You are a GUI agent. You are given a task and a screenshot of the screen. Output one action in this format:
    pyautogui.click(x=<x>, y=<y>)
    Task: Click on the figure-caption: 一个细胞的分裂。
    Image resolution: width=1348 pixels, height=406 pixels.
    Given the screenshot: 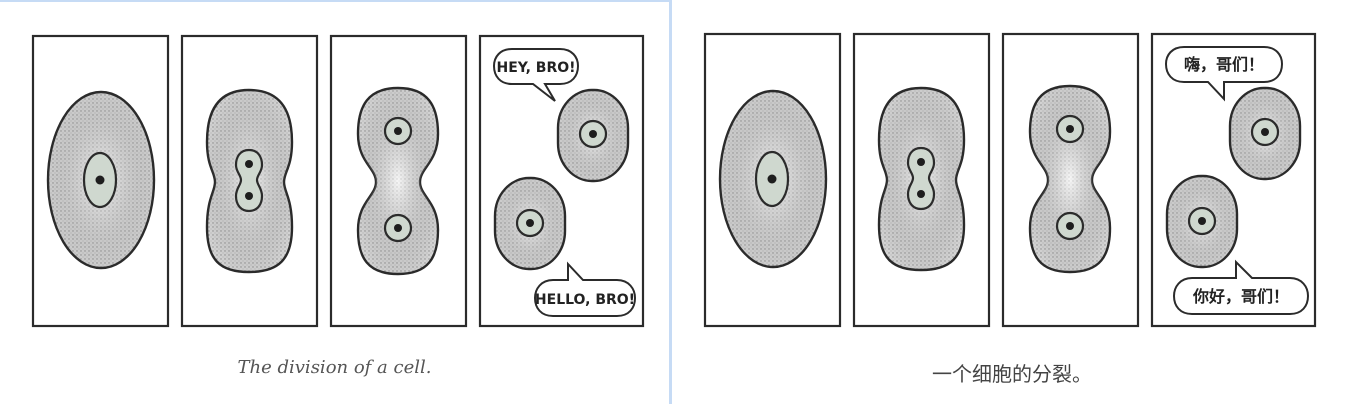 What is the action you would take?
    pyautogui.click(x=1012, y=374)
    